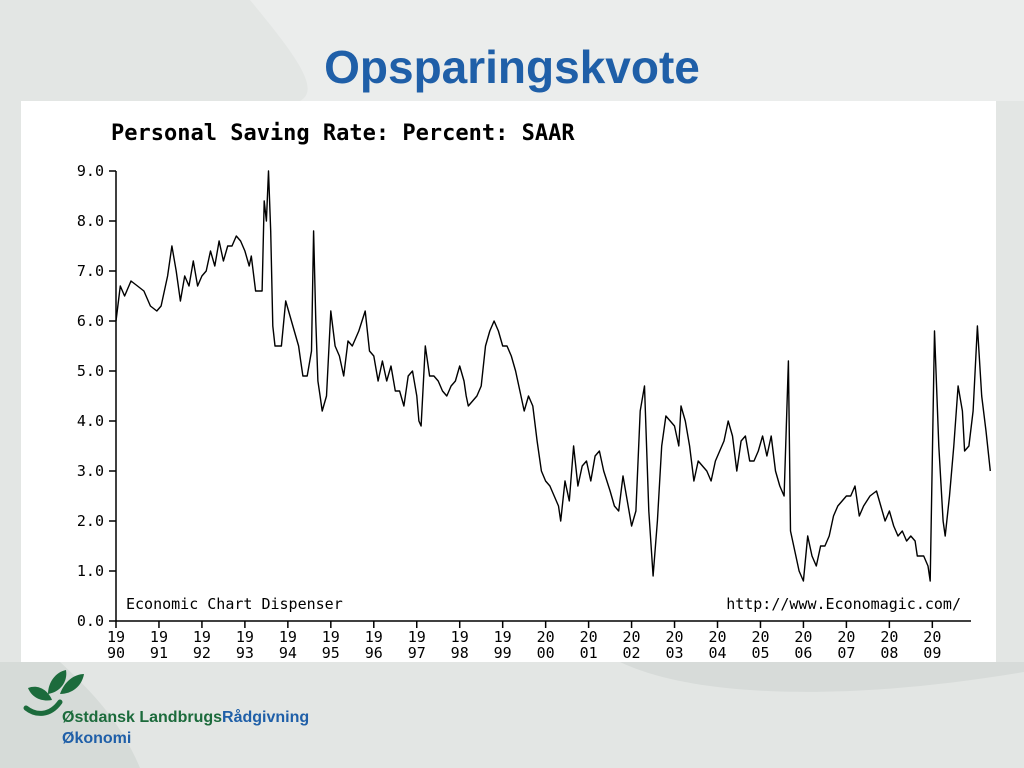 Image resolution: width=1024 pixels, height=768 pixels. What do you see at coordinates (142, 717) in the screenshot?
I see `brand-name-part1: Østdansk Landbrugs` at bounding box center [142, 717].